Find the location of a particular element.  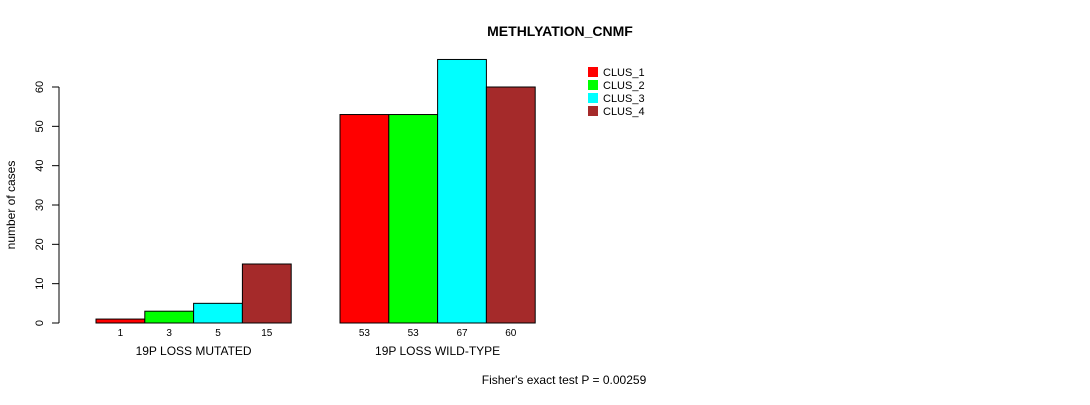

legend-label: CLUS_3 is located at coordinates (624, 99).